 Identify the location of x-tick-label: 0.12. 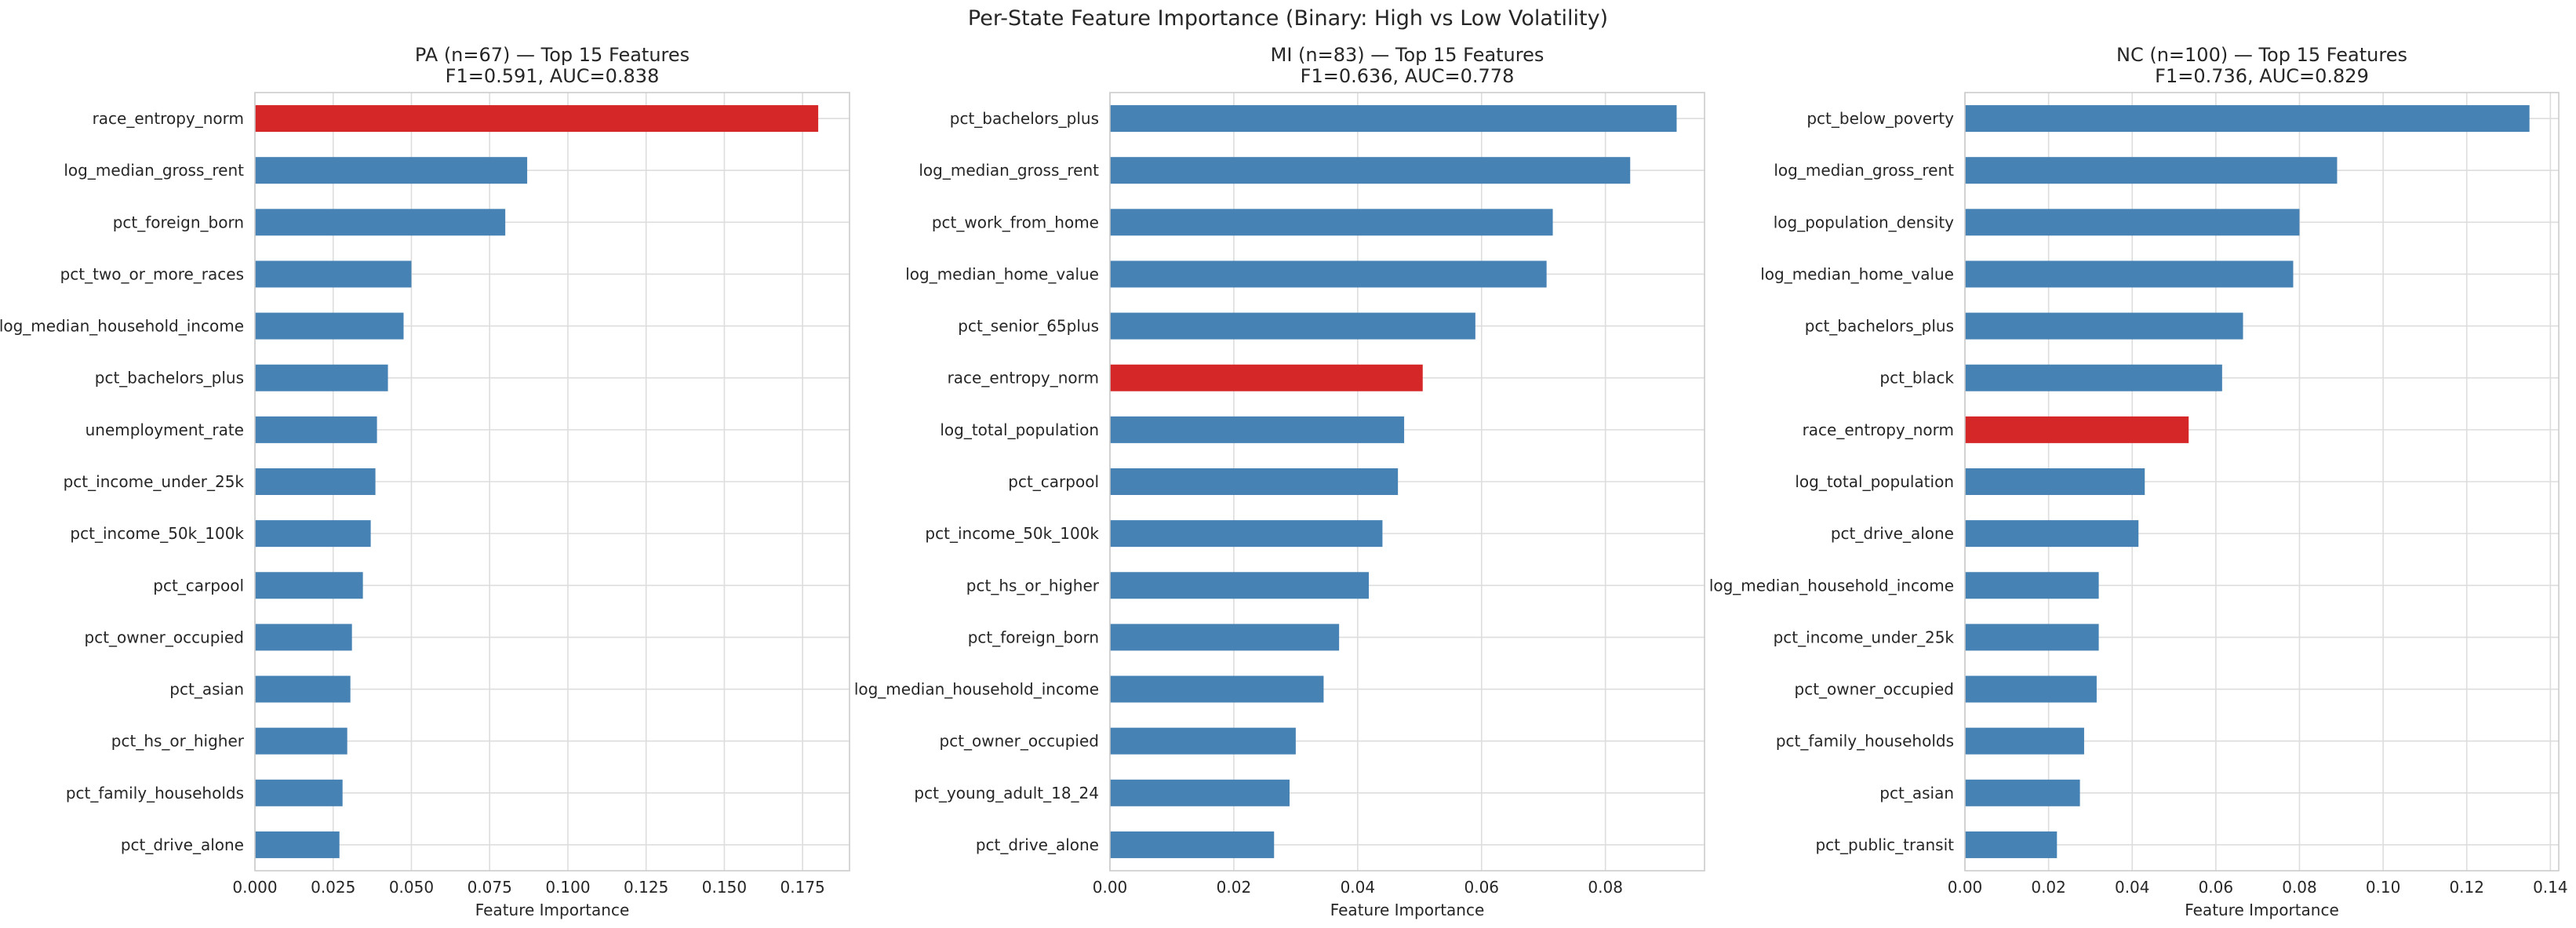
(2466, 888).